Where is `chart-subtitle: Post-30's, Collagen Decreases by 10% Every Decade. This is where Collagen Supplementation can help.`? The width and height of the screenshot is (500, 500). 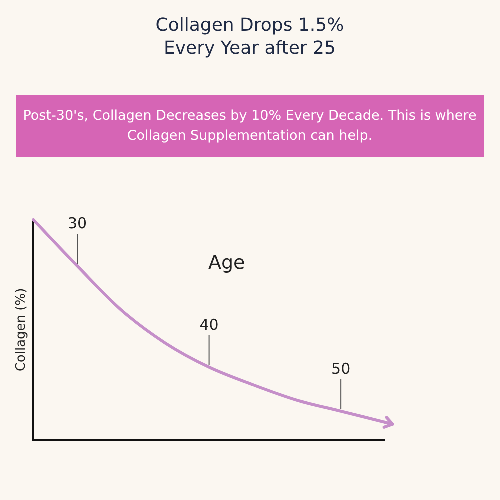
chart-subtitle: Post-30's, Collagen Decreases by 10% Every Decade. This is where Collagen Supplementation can help. is located at coordinates (250, 126).